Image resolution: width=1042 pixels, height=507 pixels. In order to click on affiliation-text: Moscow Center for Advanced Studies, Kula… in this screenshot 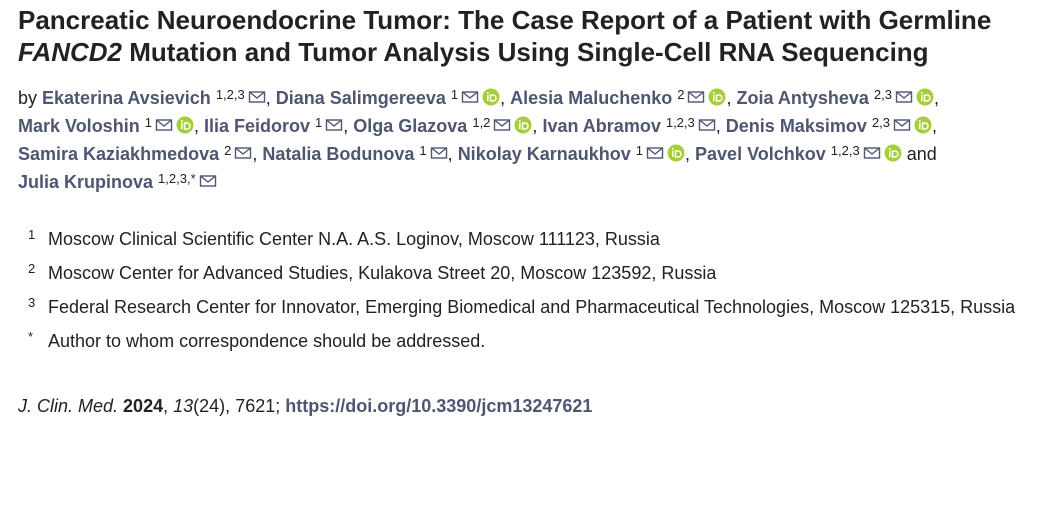, I will do `click(382, 273)`.